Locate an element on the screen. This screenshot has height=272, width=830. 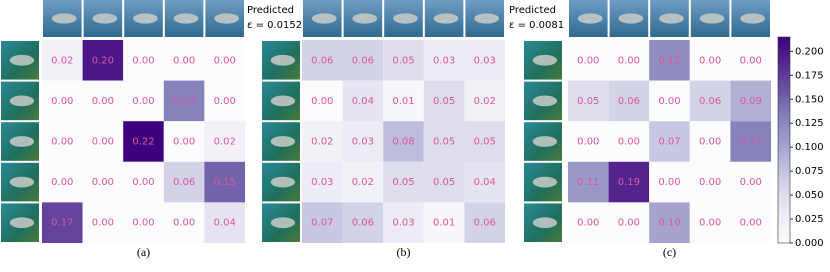
cell-label: 0.19 is located at coordinates (629, 182).